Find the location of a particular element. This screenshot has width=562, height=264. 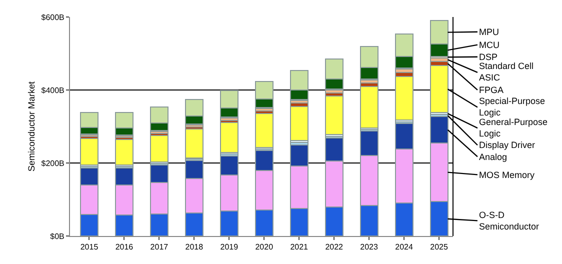

x-tick-label: 2021 is located at coordinates (299, 247).